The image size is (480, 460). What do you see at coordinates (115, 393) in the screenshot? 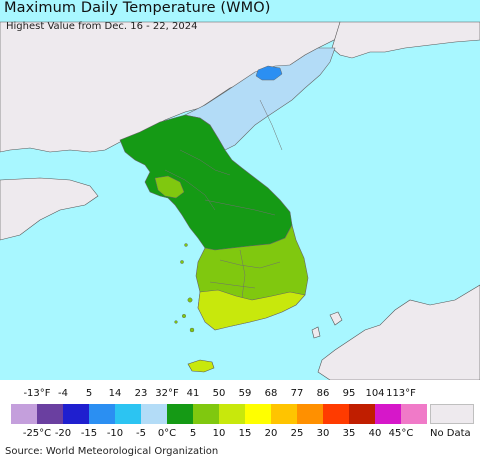
I see `legend-fahrenheit-tick: 14` at bounding box center [115, 393].